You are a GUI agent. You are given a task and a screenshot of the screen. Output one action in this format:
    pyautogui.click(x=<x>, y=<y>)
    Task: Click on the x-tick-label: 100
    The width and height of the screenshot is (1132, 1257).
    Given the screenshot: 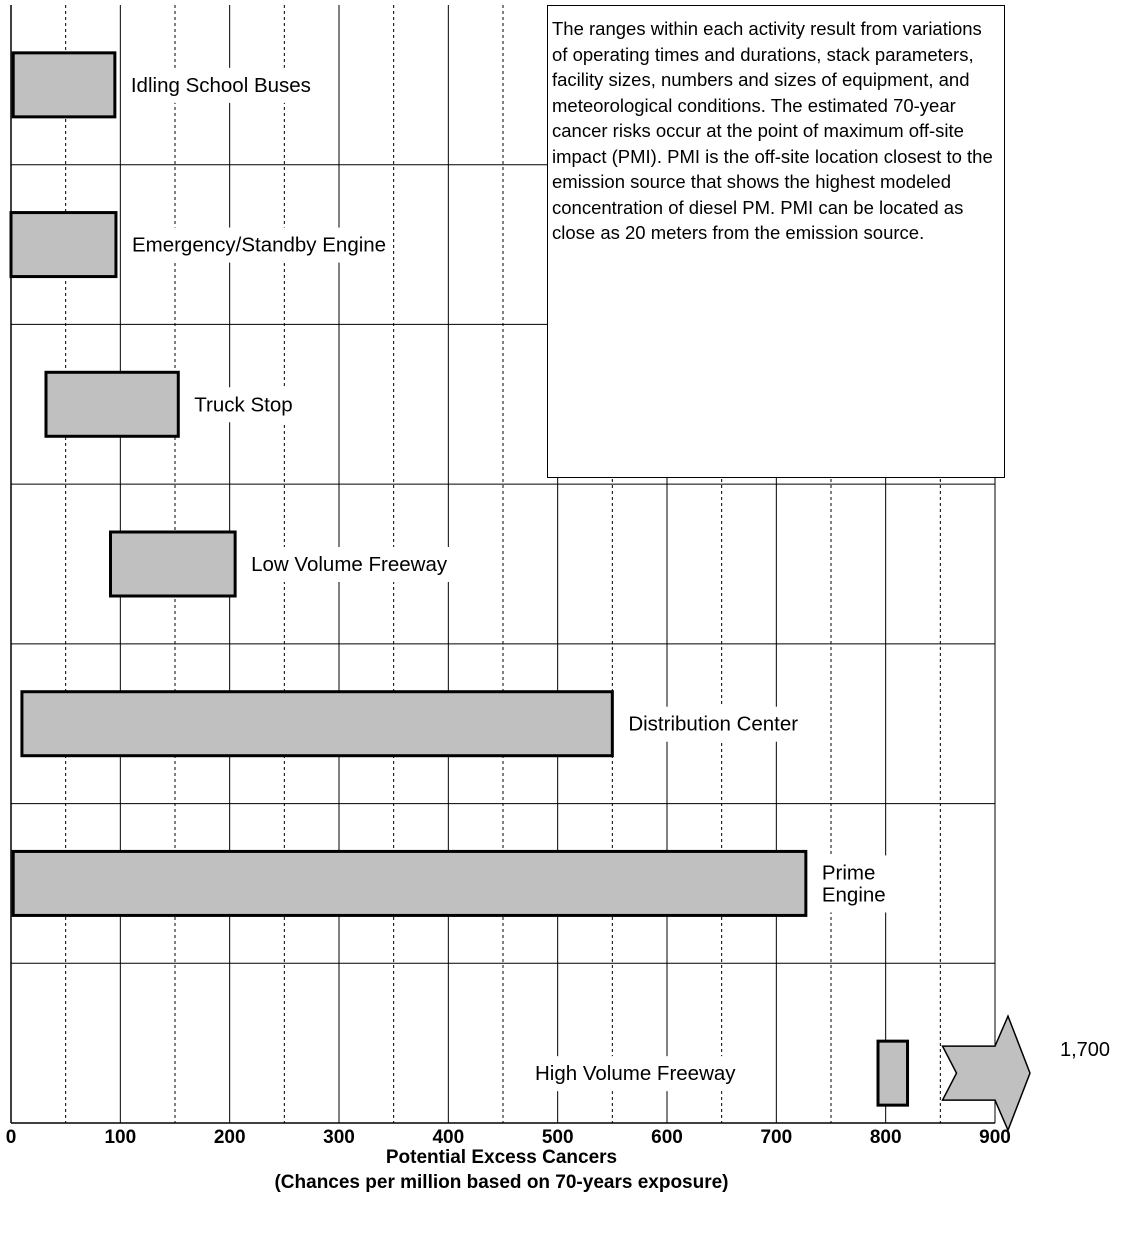 What is the action you would take?
    pyautogui.click(x=120, y=1137)
    